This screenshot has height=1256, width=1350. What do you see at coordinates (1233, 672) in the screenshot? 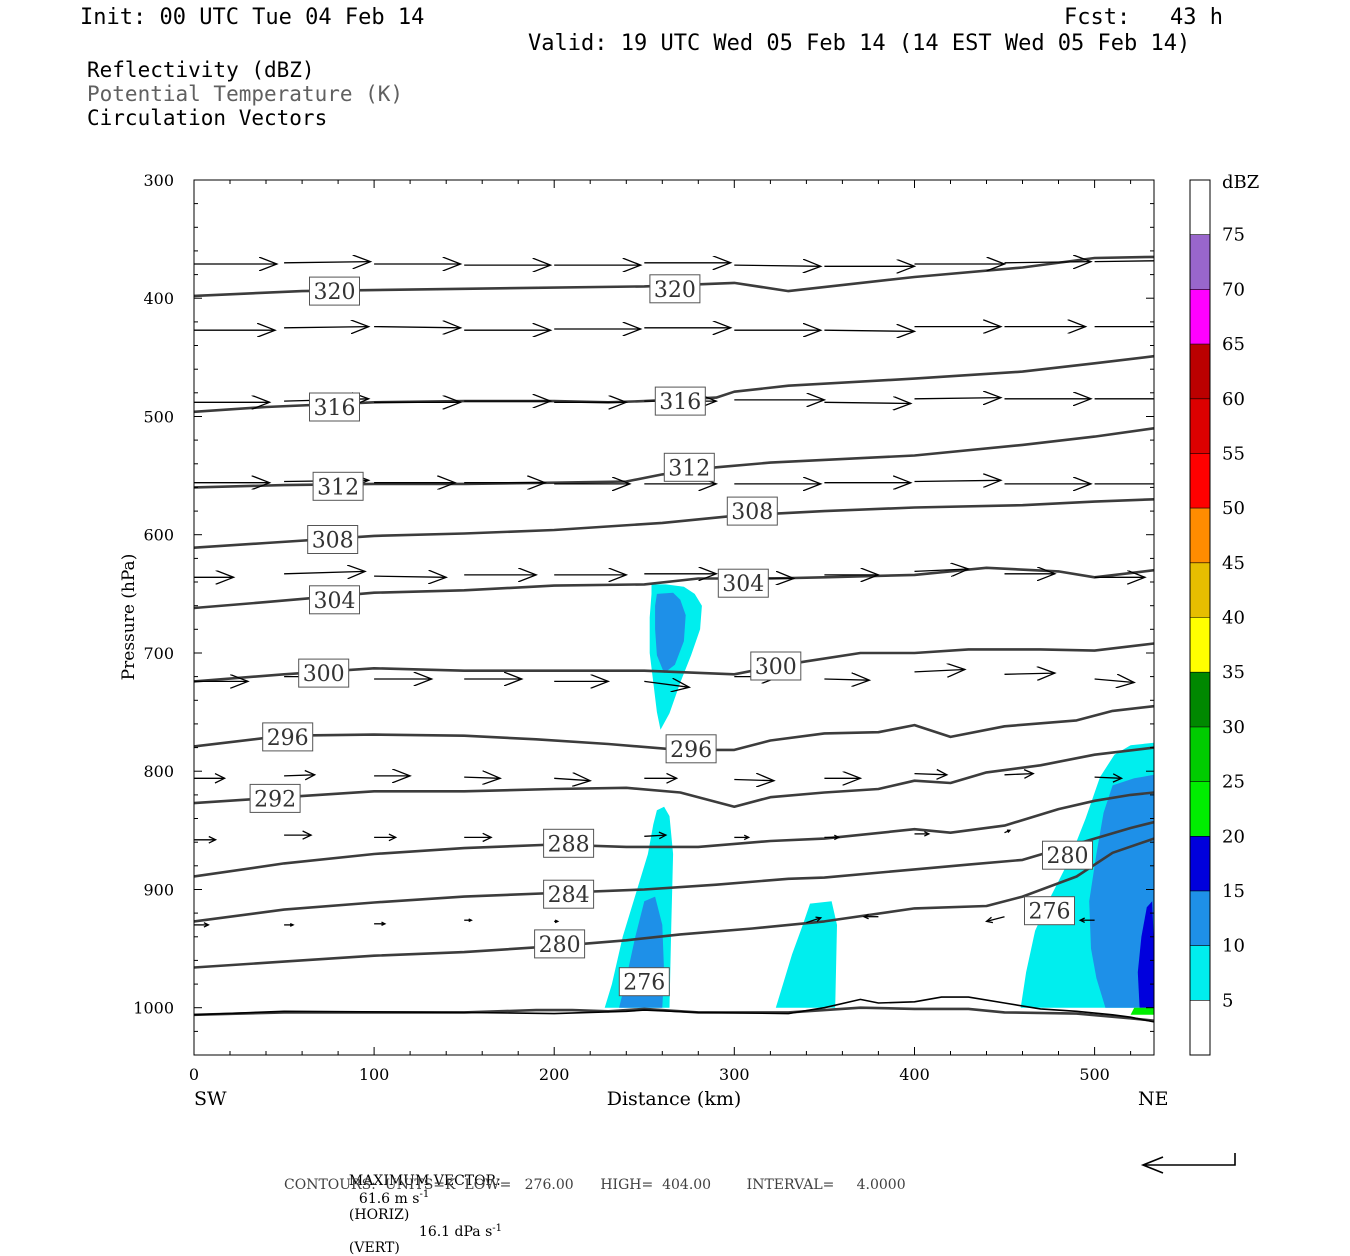
I see `colorbar-level-label: 35` at bounding box center [1233, 672].